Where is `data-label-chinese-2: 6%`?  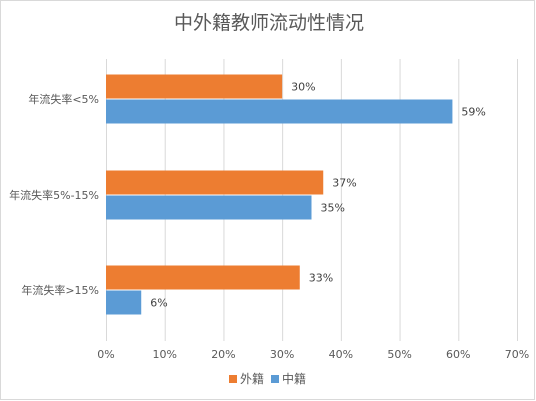
data-label-chinese-2: 6% is located at coordinates (158, 303).